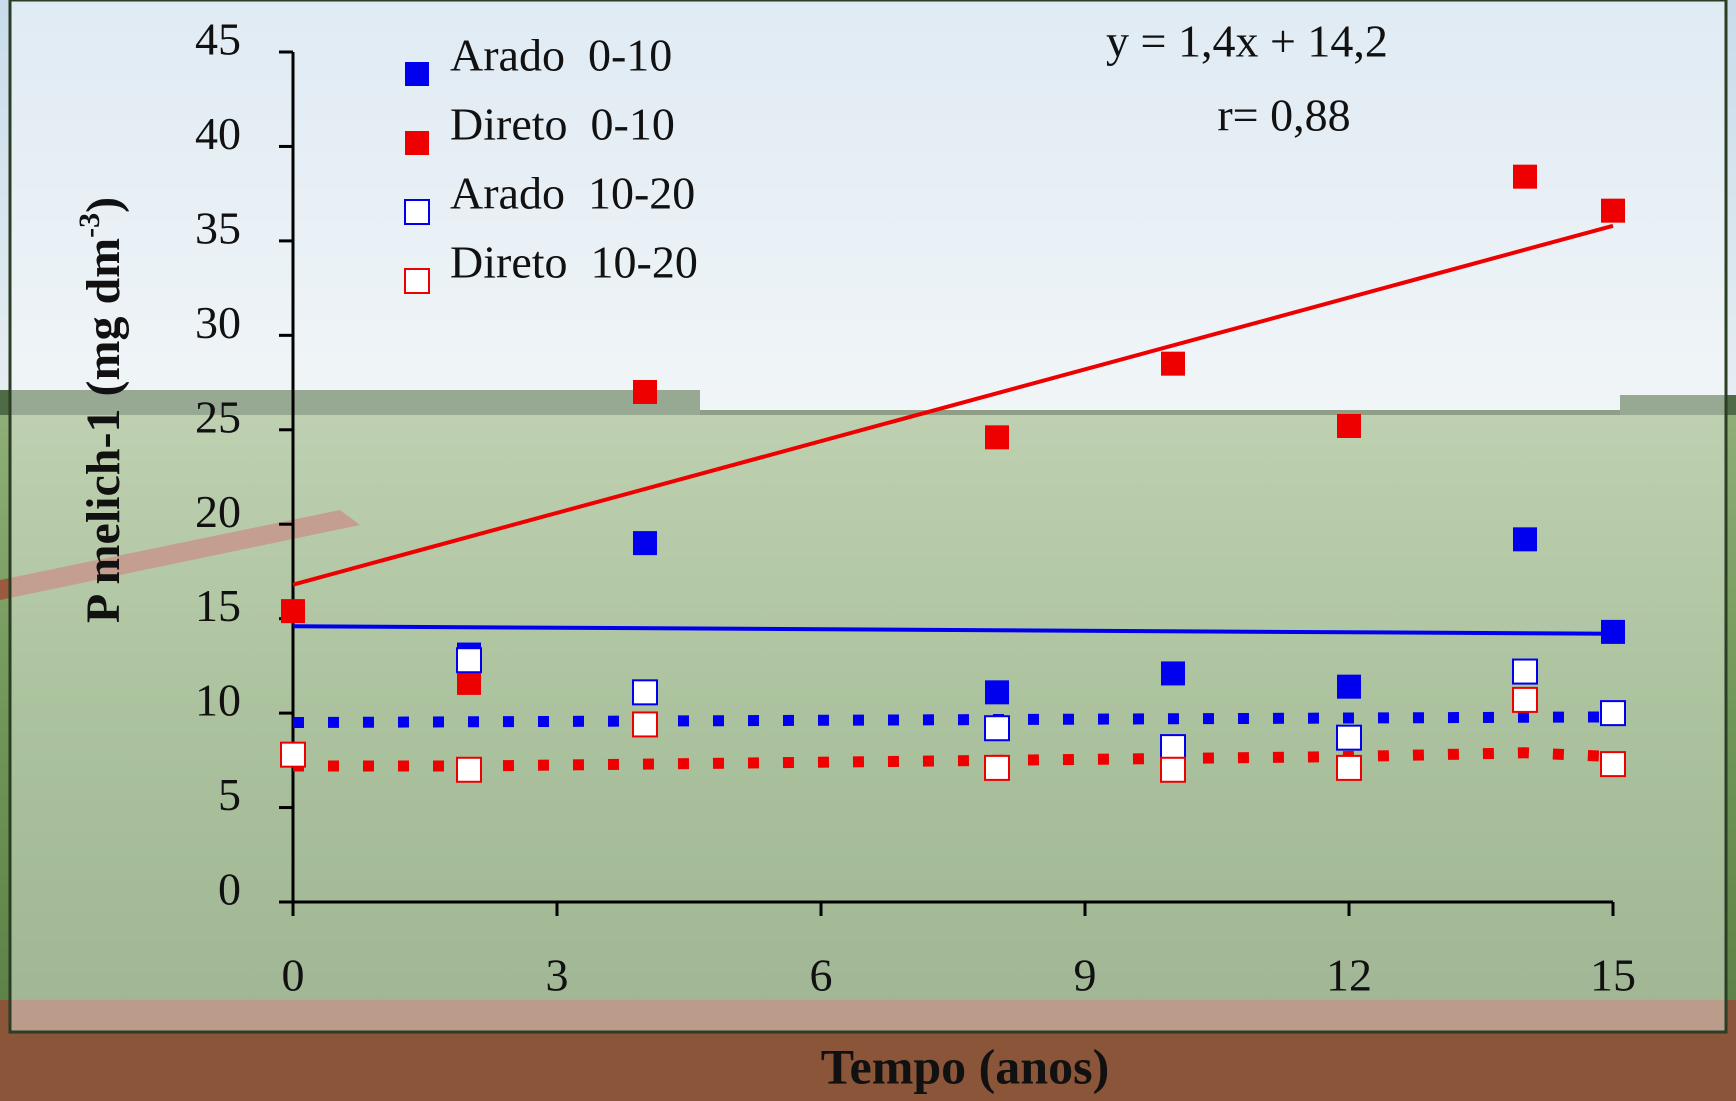 The width and height of the screenshot is (1736, 1101). I want to click on x-tick-label: 6, so click(821, 975).